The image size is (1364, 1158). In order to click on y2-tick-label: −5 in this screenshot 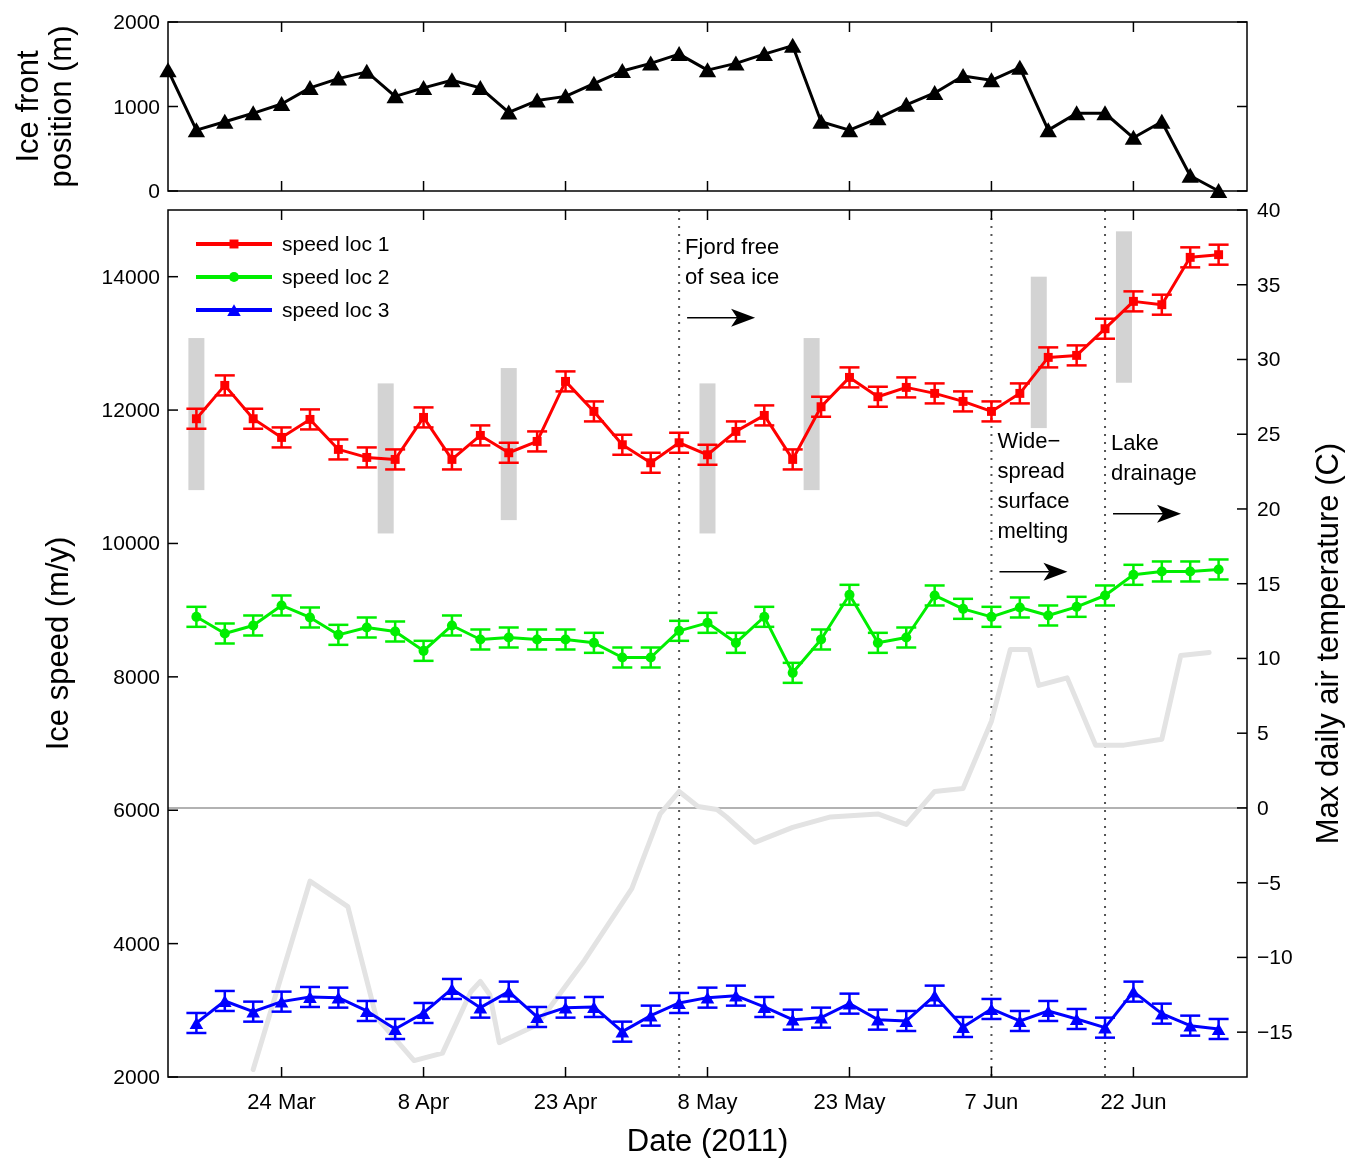, I will do `click(1269, 882)`.